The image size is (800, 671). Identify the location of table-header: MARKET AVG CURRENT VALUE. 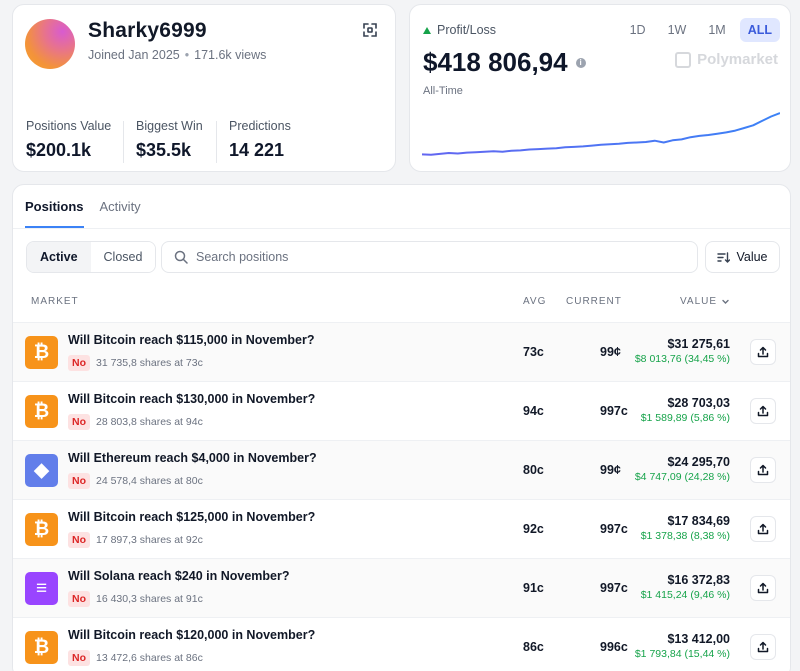
(401, 302).